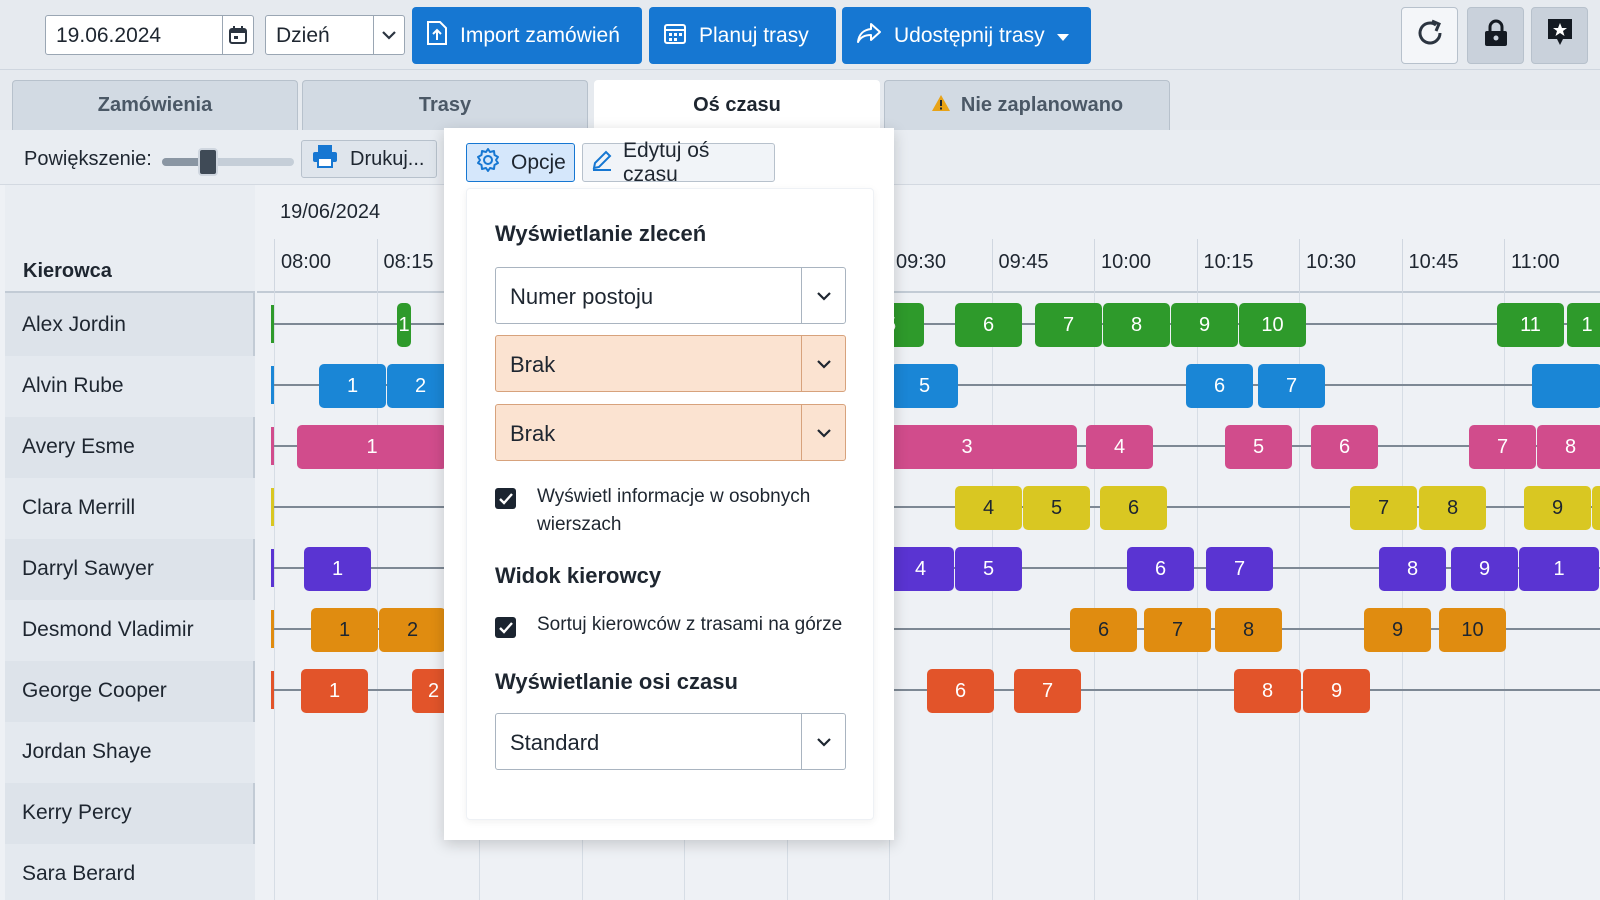 Image resolution: width=1600 pixels, height=900 pixels. What do you see at coordinates (130, 508) in the screenshot?
I see `driver-row: Clara Merrill` at bounding box center [130, 508].